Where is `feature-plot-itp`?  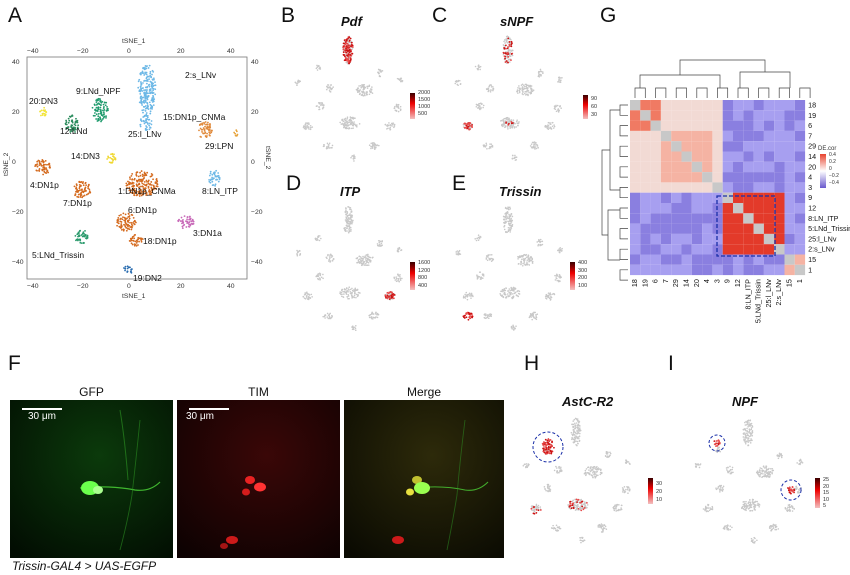
feature-plot-itp is located at coordinates (349, 268).